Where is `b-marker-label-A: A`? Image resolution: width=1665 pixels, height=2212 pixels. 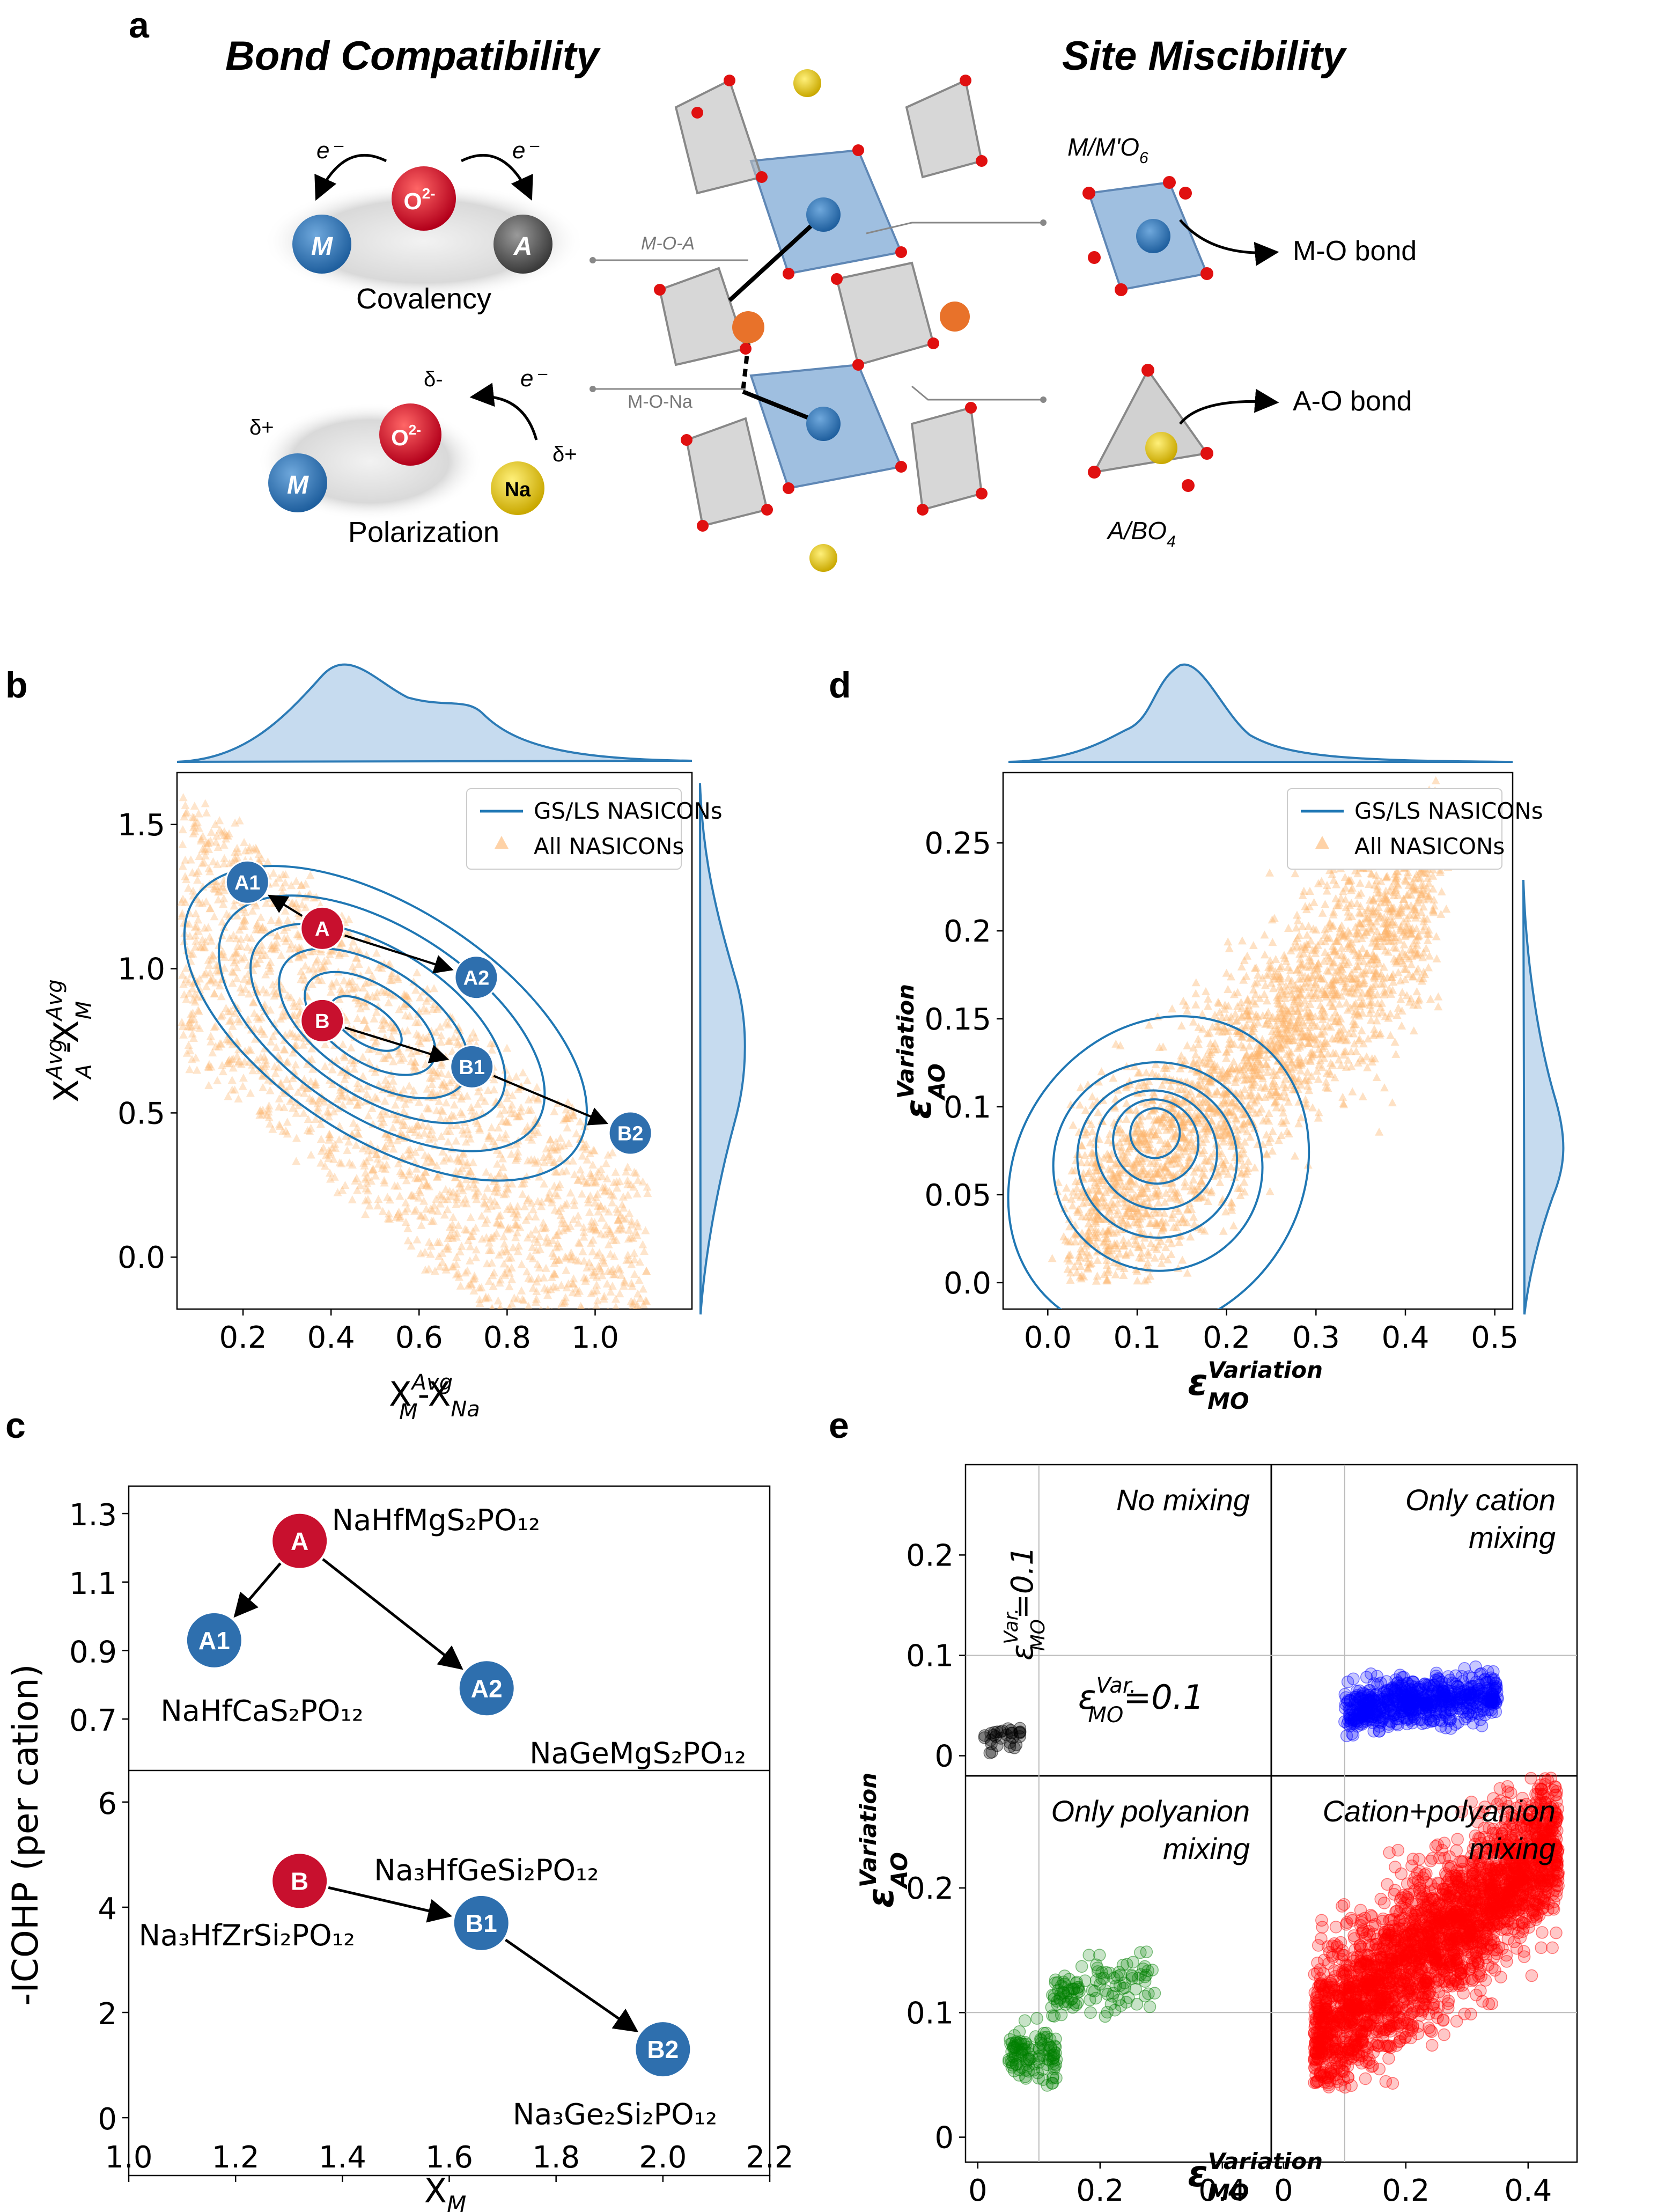 b-marker-label-A: A is located at coordinates (322, 929).